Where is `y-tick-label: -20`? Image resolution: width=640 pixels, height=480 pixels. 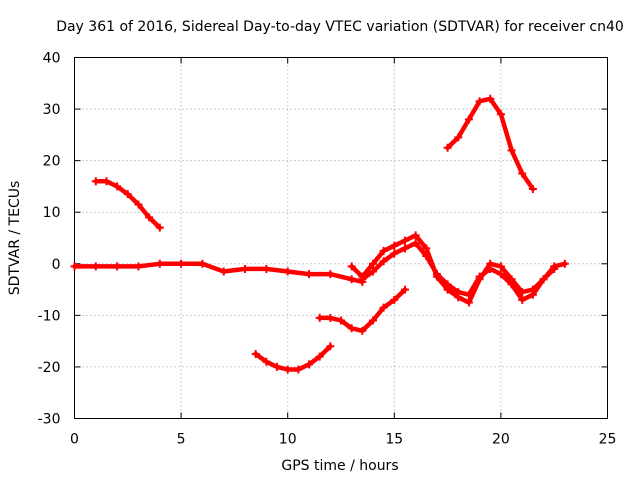 y-tick-label: -20 is located at coordinates (49, 368).